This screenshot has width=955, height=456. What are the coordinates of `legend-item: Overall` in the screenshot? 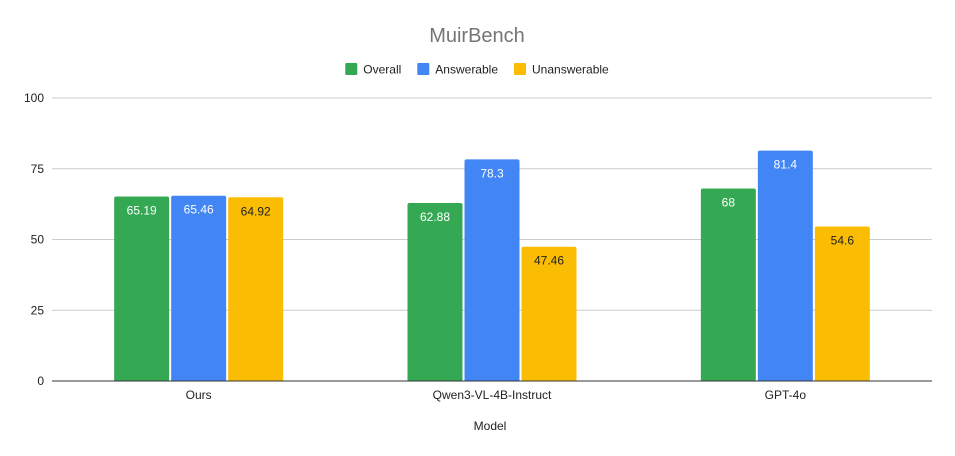 It's located at (373, 70).